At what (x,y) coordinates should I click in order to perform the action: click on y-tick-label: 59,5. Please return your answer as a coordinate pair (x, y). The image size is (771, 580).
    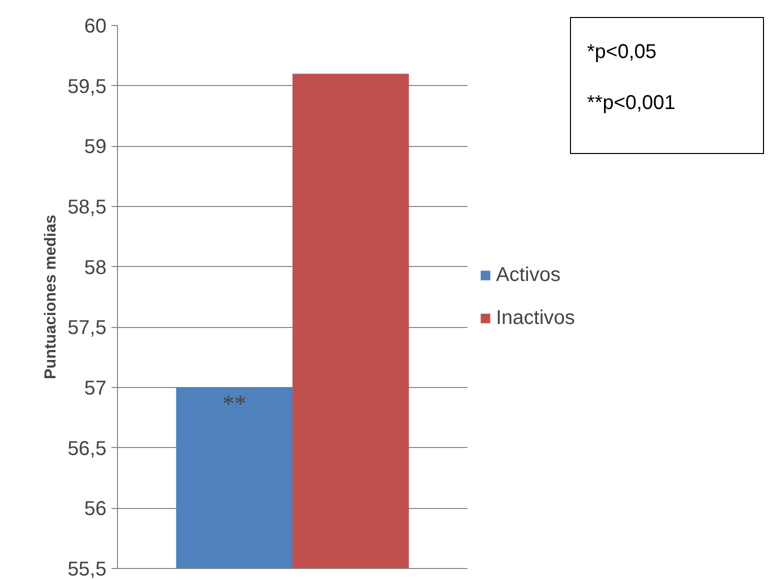
    Looking at the image, I should click on (87, 87).